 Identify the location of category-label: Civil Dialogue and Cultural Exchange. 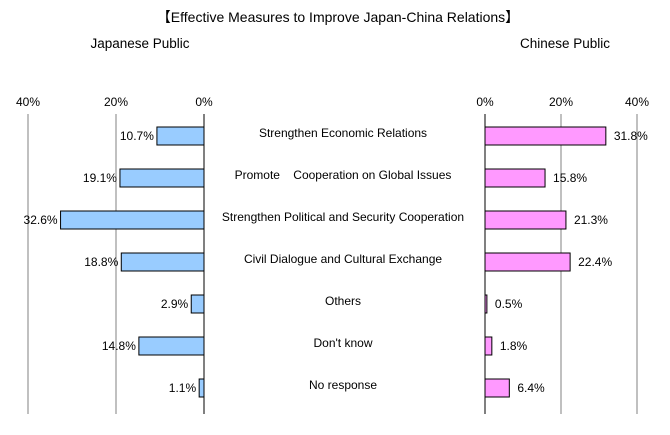
(343, 259).